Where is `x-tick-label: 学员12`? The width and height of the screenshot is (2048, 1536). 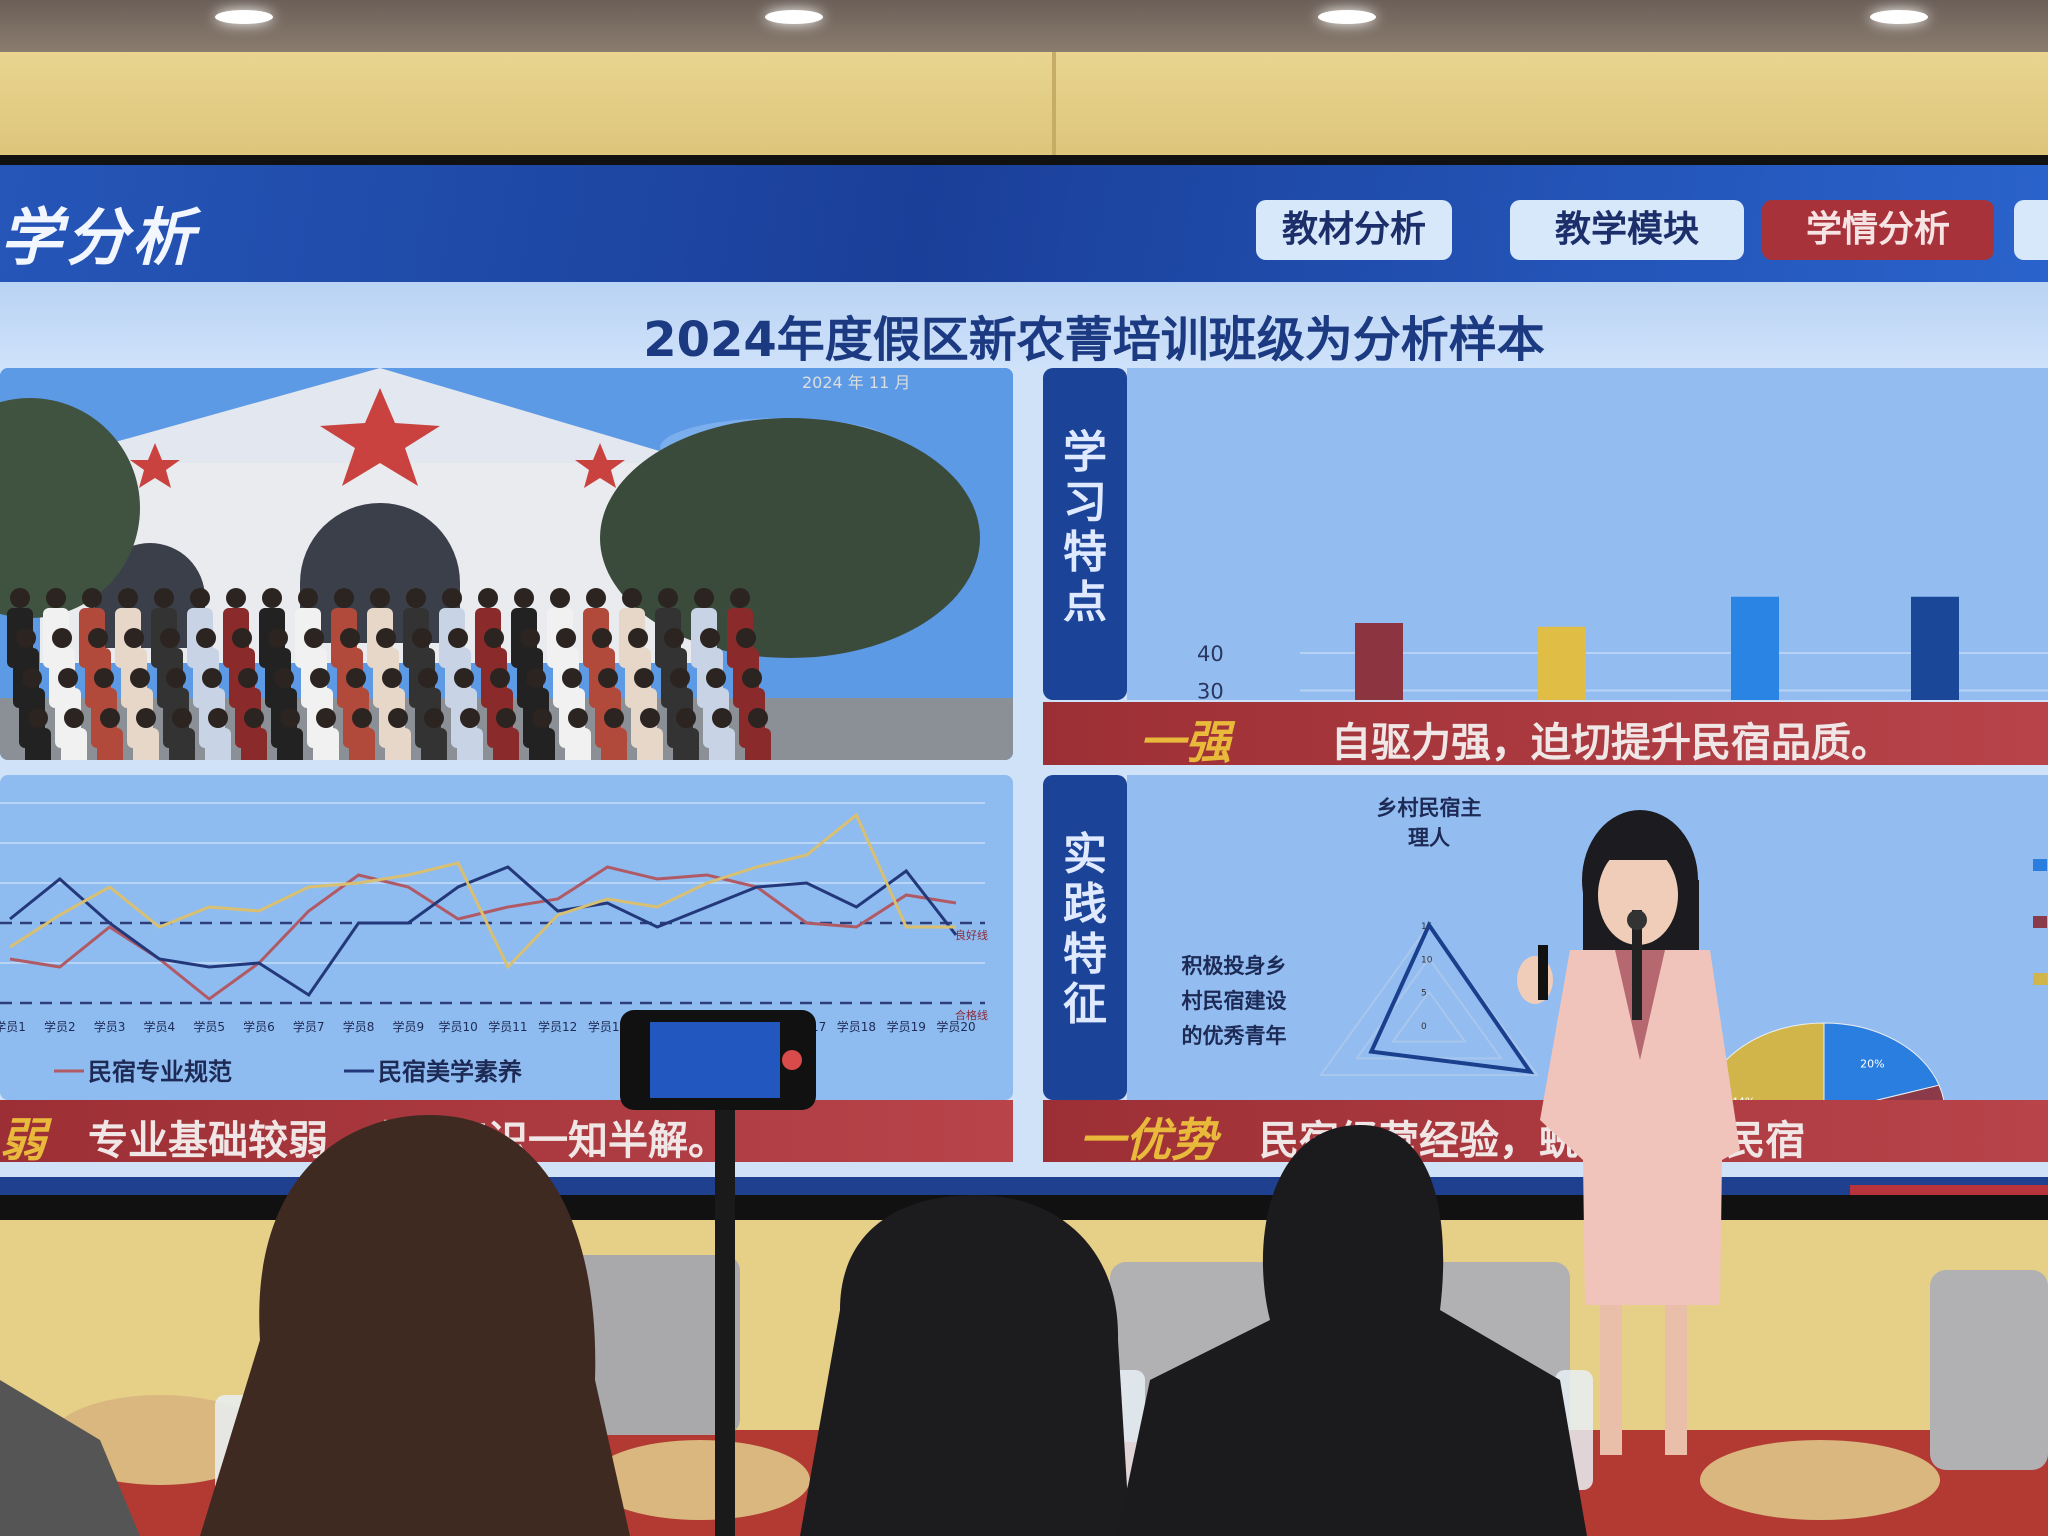 x-tick-label: 学员12 is located at coordinates (557, 1026).